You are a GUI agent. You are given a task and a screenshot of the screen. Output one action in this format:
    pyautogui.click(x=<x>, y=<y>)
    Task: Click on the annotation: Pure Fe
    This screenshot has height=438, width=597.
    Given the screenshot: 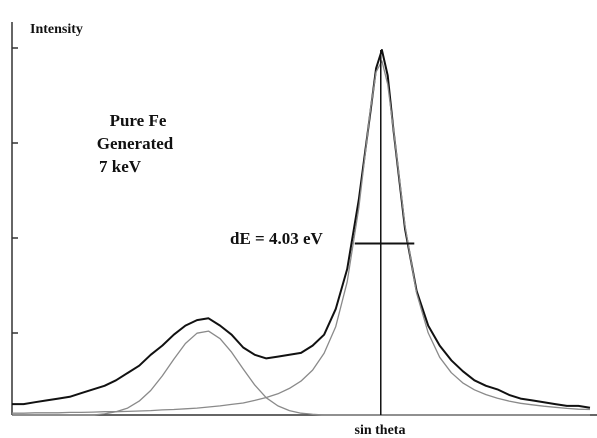 What is the action you would take?
    pyautogui.click(x=138, y=120)
    